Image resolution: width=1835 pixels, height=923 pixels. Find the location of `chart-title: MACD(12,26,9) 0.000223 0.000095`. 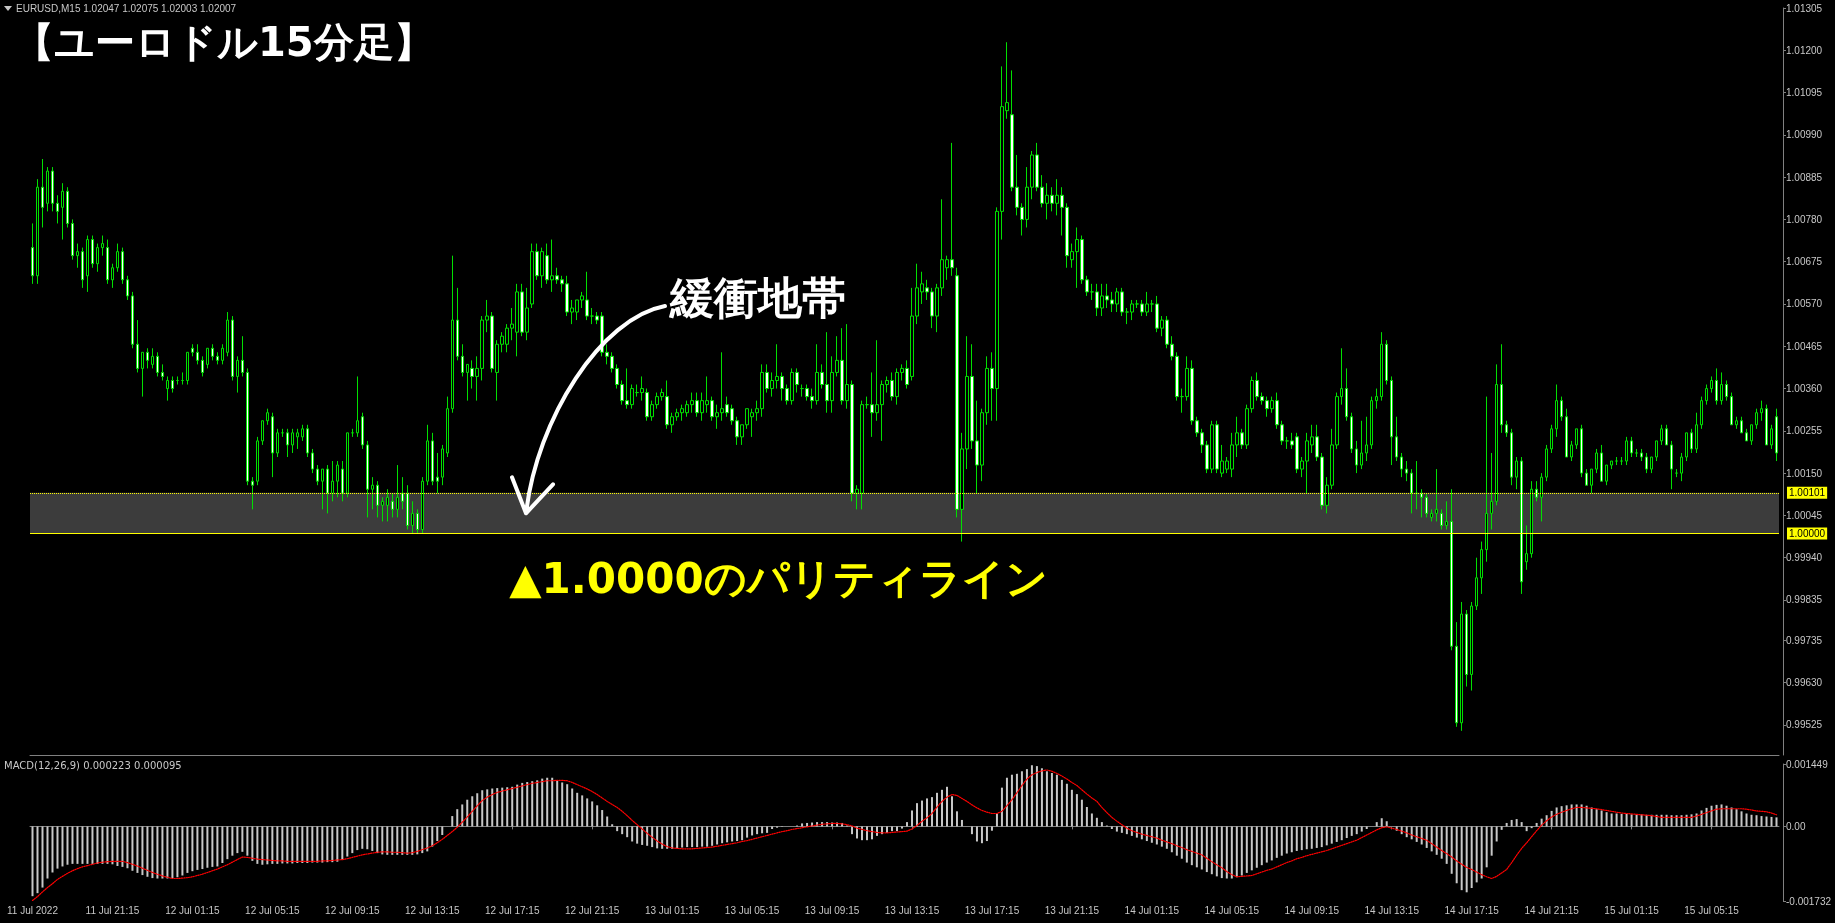

chart-title: MACD(12,26,9) 0.000223 0.000095 is located at coordinates (93, 765).